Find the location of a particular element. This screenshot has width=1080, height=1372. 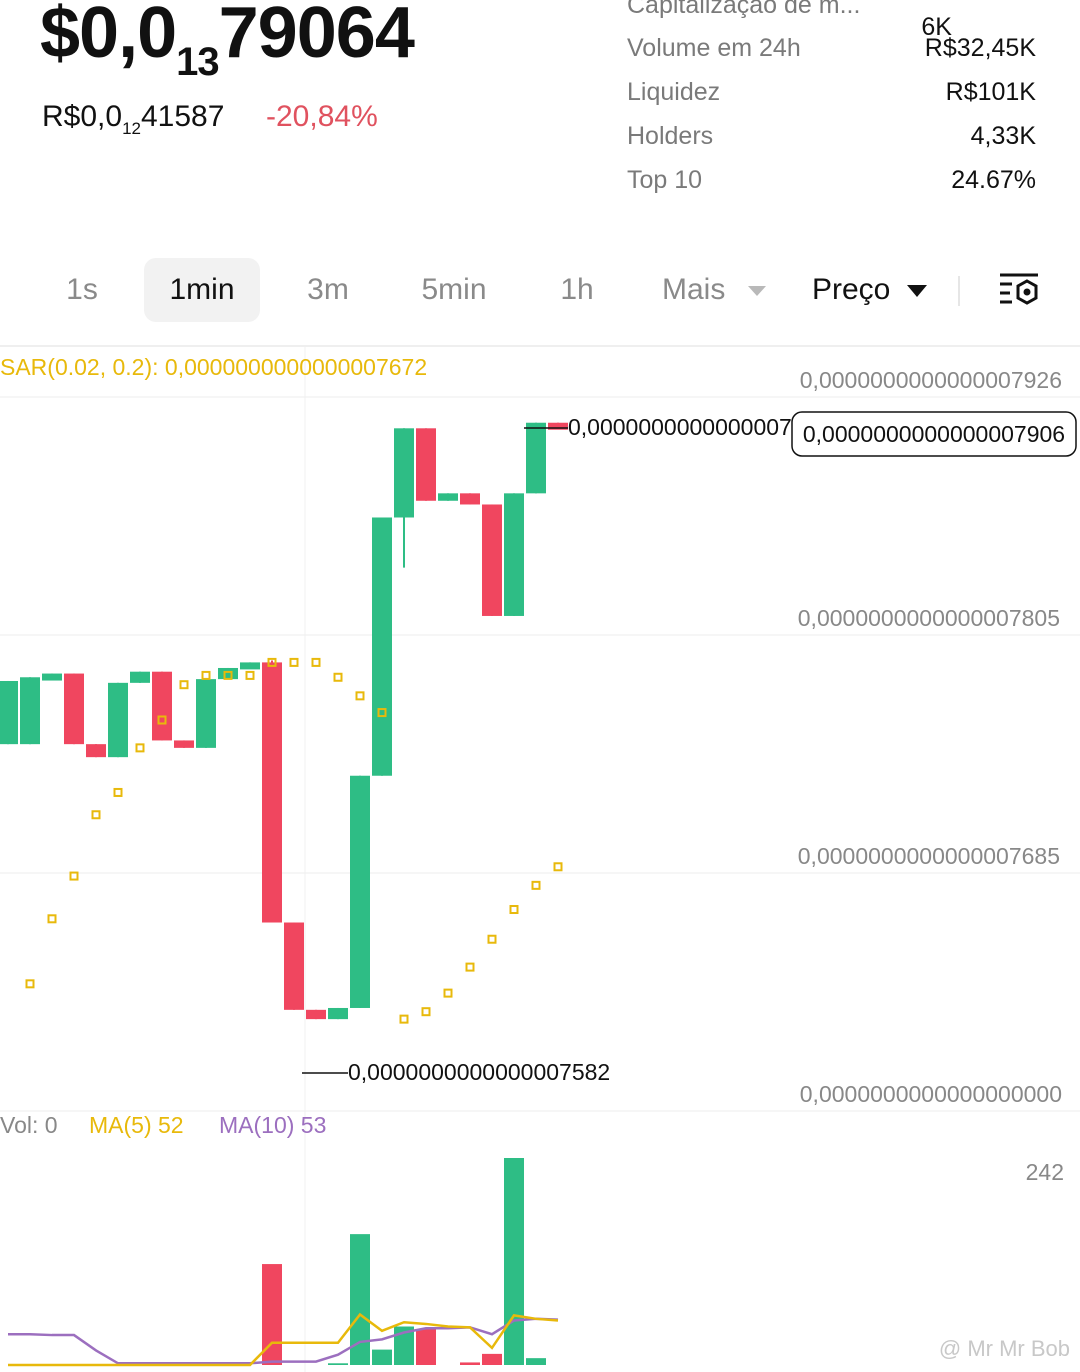

current-price-box is located at coordinates (934, 434).